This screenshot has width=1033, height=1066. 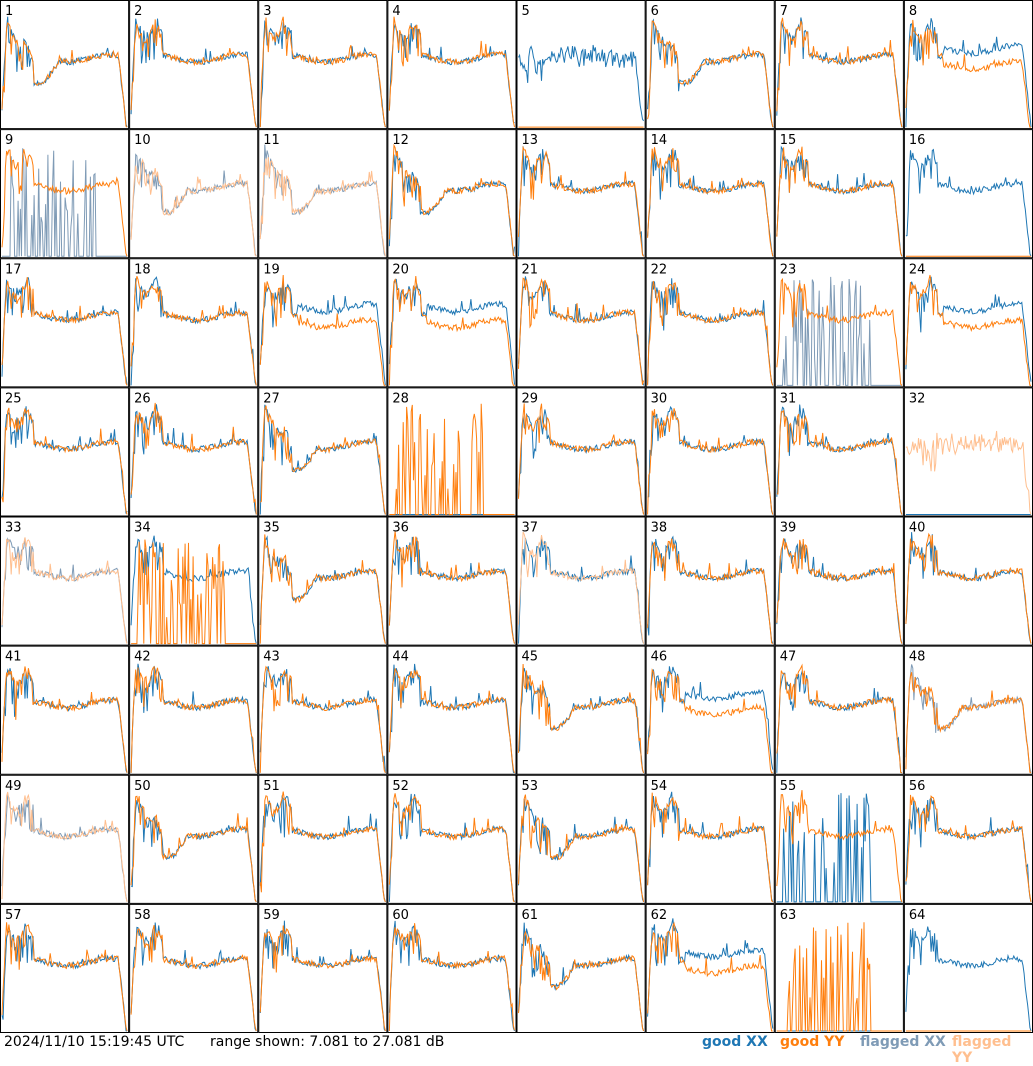 I want to click on panel-55: 55, so click(x=839, y=839).